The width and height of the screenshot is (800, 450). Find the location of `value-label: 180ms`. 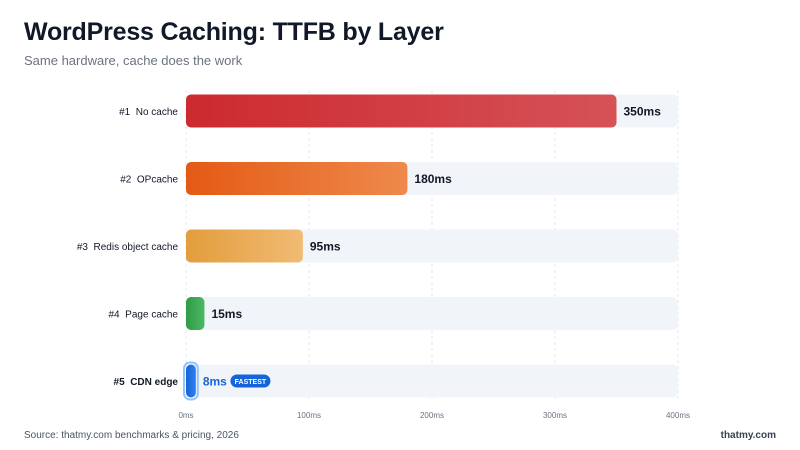

value-label: 180ms is located at coordinates (433, 179).